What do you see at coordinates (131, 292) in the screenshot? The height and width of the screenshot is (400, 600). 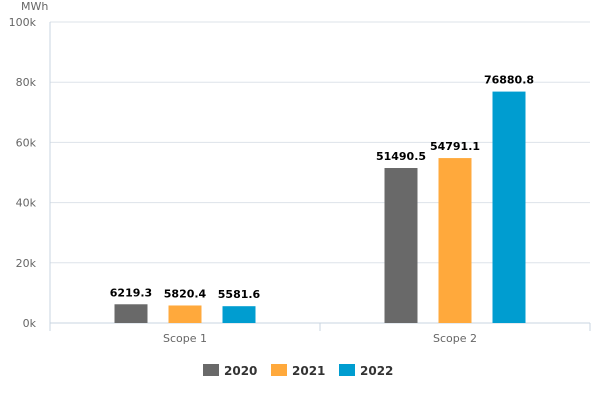 I see `data-label: 6219.3` at bounding box center [131, 292].